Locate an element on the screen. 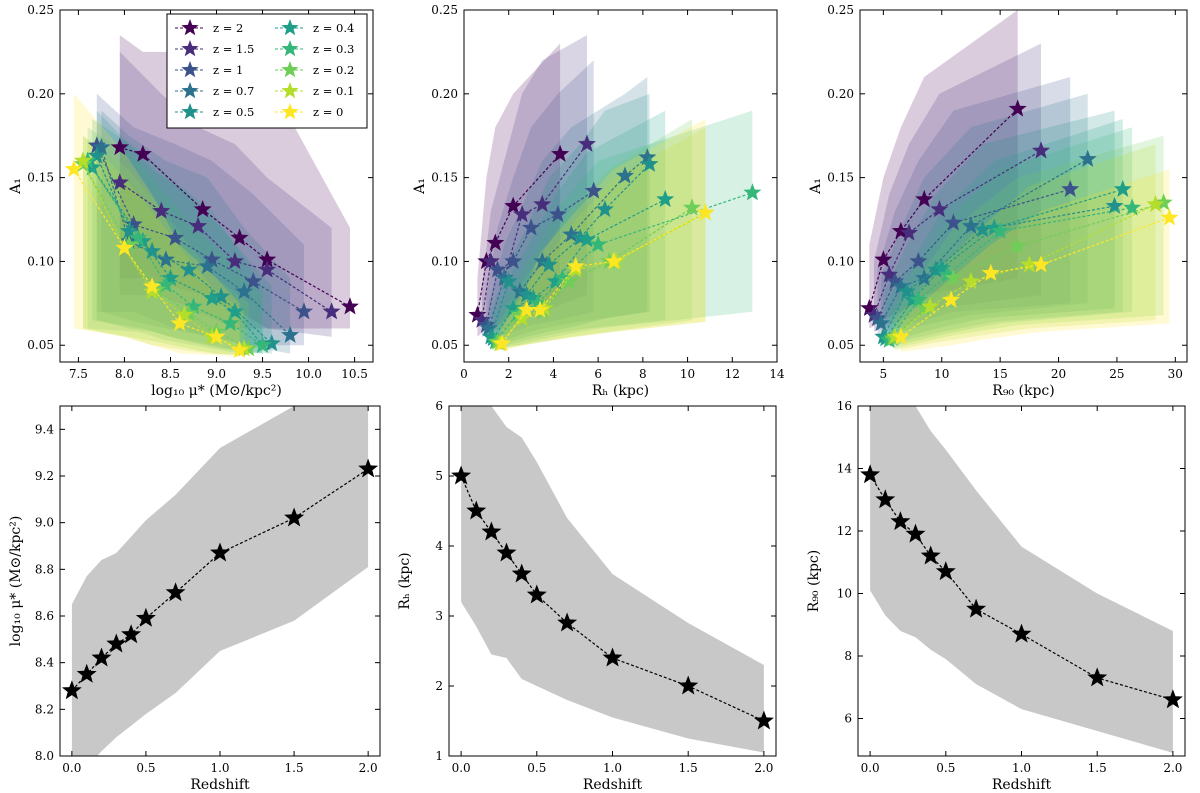  legend-label: z = 0.4 is located at coordinates (333, 28).